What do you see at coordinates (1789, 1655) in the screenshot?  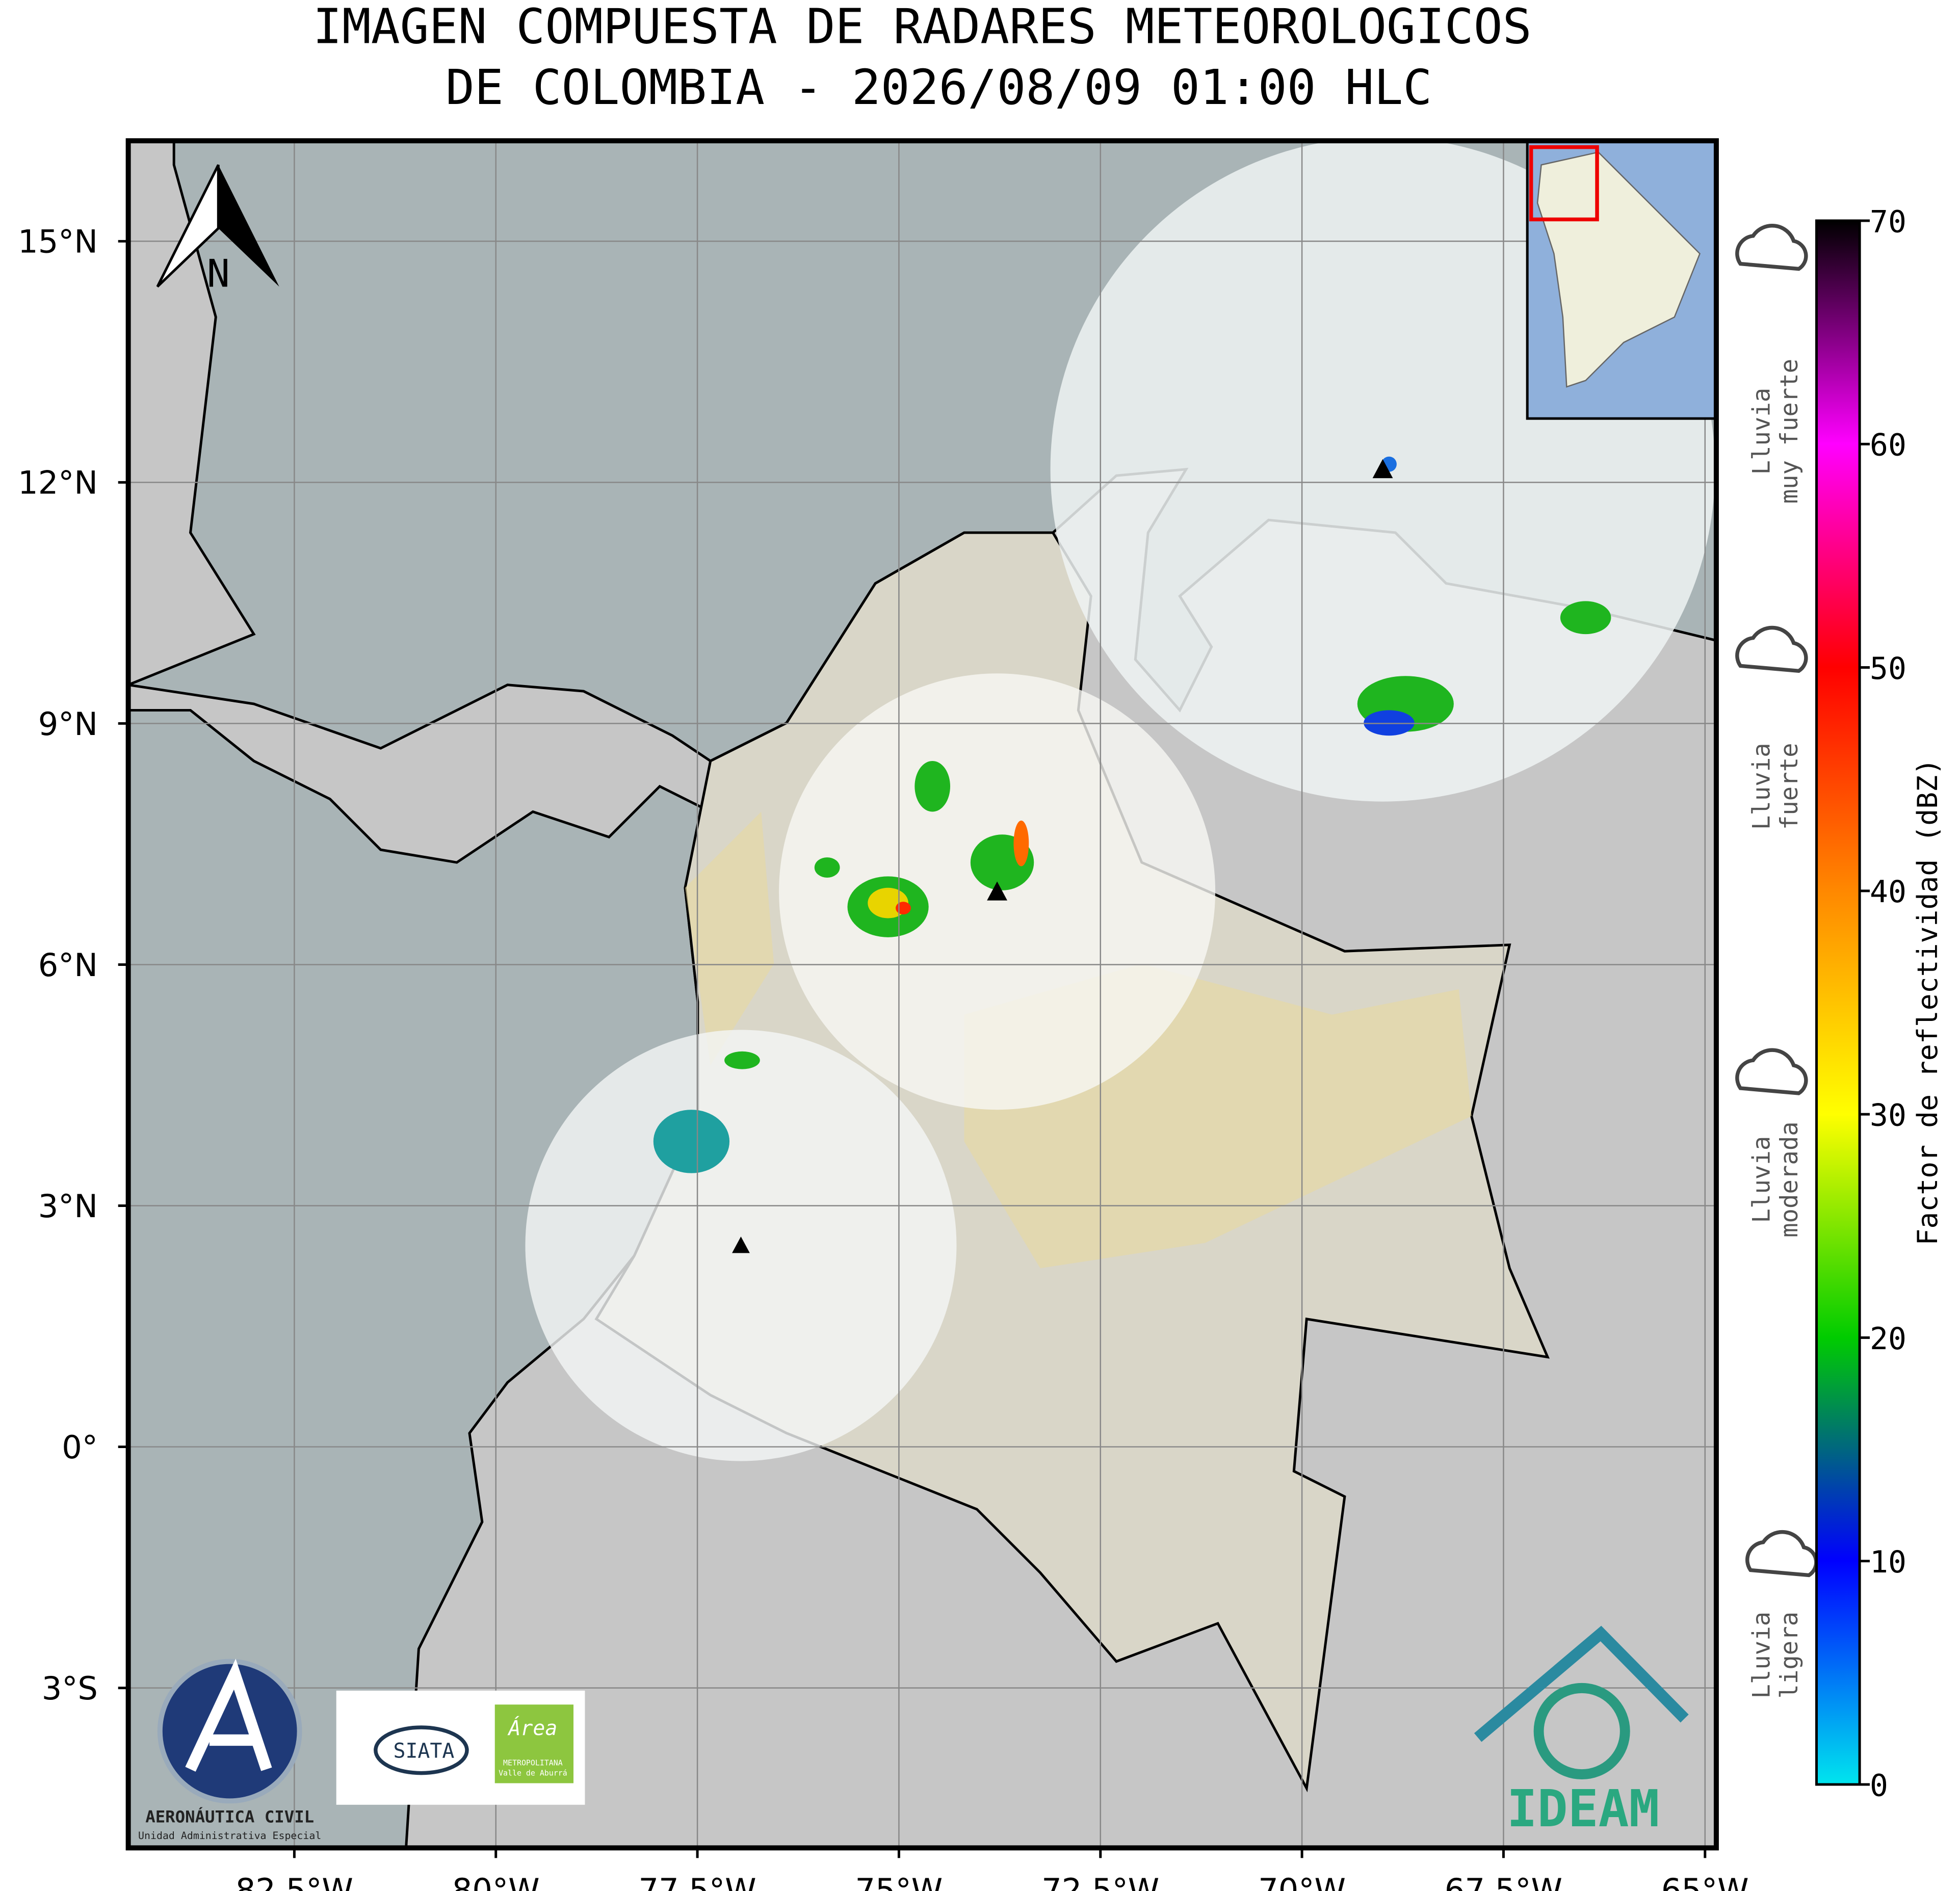 I see `legend-label: ligera` at bounding box center [1789, 1655].